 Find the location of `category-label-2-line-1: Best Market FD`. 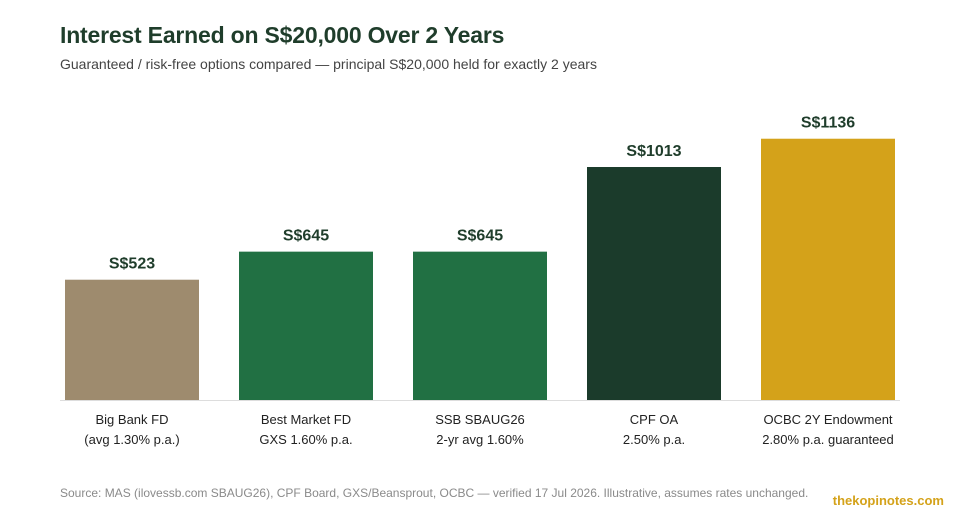

category-label-2-line-1: Best Market FD is located at coordinates (306, 419).